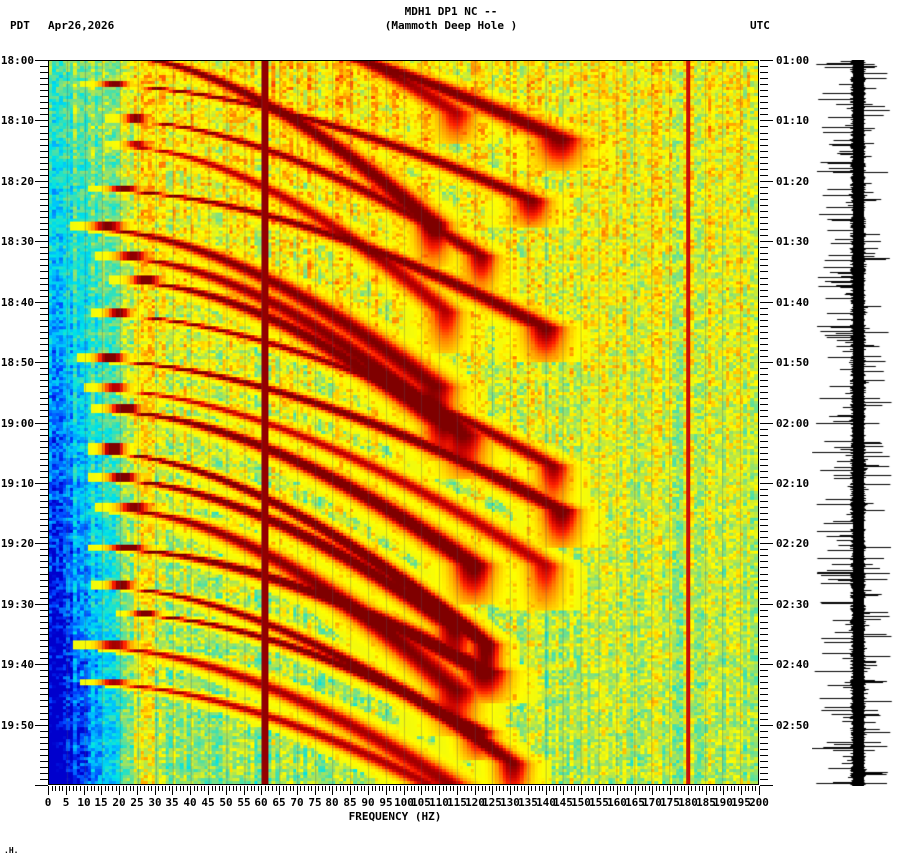  Describe the element at coordinates (421, 802) in the screenshot. I see `frequency-tick-label: 105` at that location.